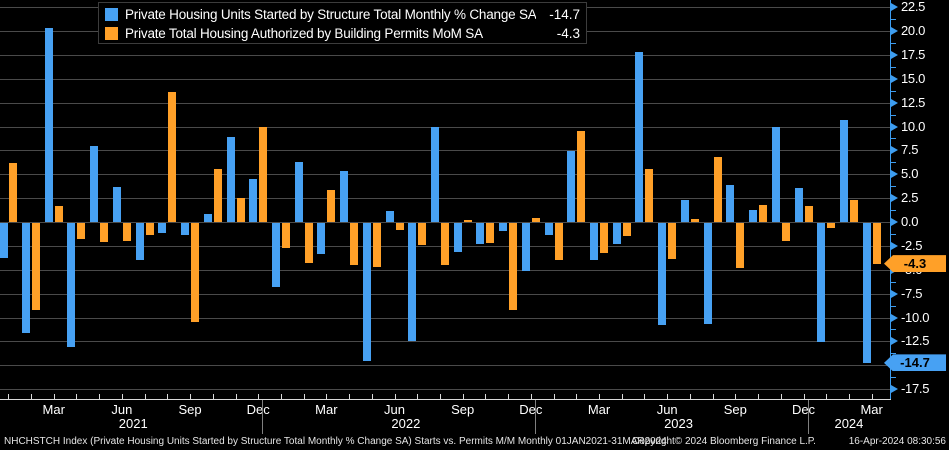 The image size is (949, 450). I want to click on y-tick-label: 7.5, so click(910, 150).